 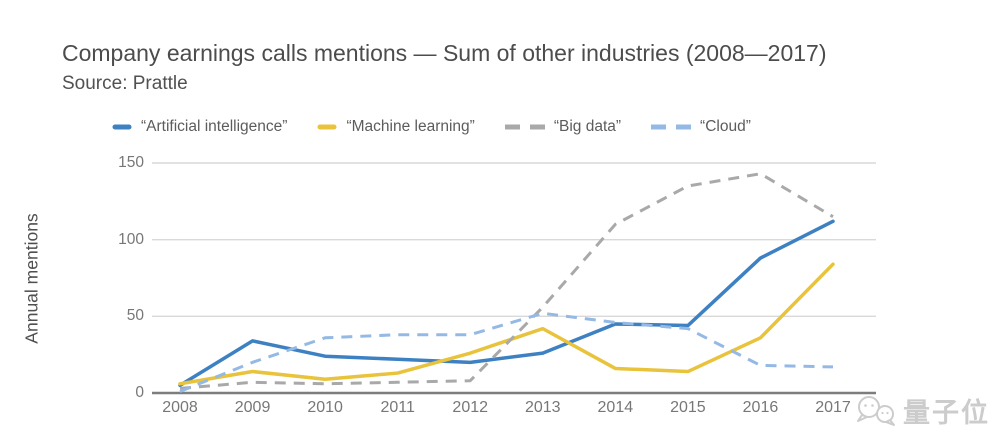 What do you see at coordinates (214, 126) in the screenshot?
I see `legend-label: “Artificial intelligence”` at bounding box center [214, 126].